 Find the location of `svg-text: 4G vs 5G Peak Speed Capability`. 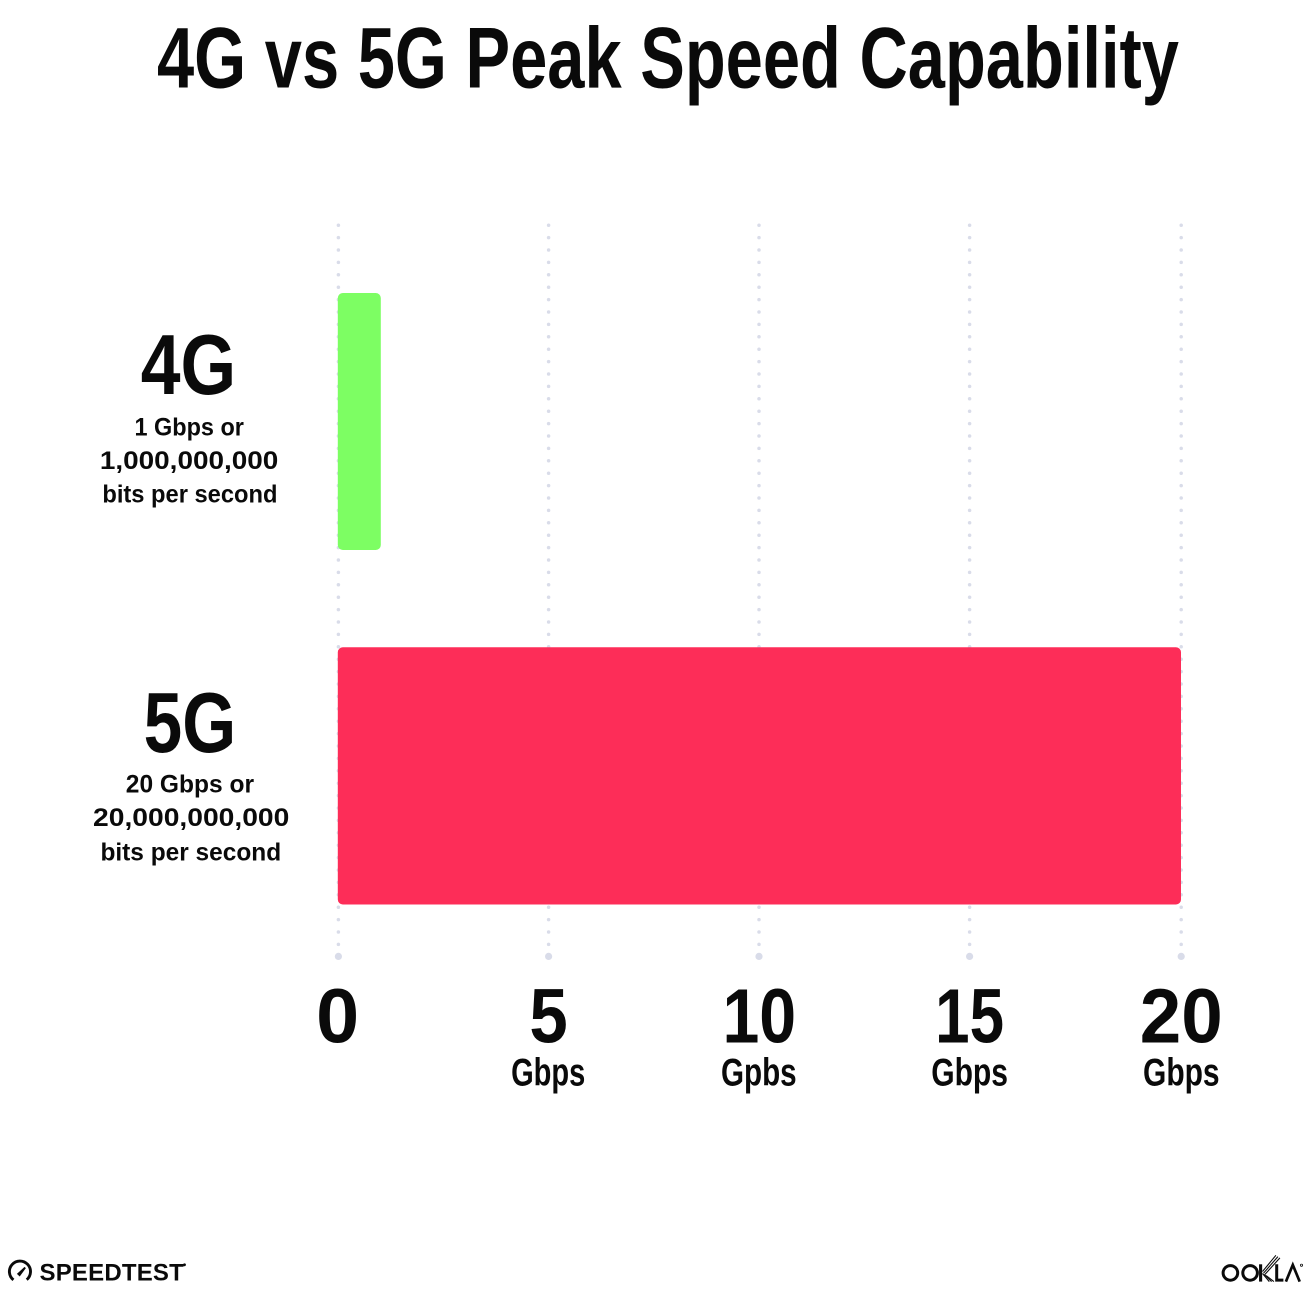

svg-text: 4G vs 5G Peak Speed Capability is located at coordinates (668, 58).